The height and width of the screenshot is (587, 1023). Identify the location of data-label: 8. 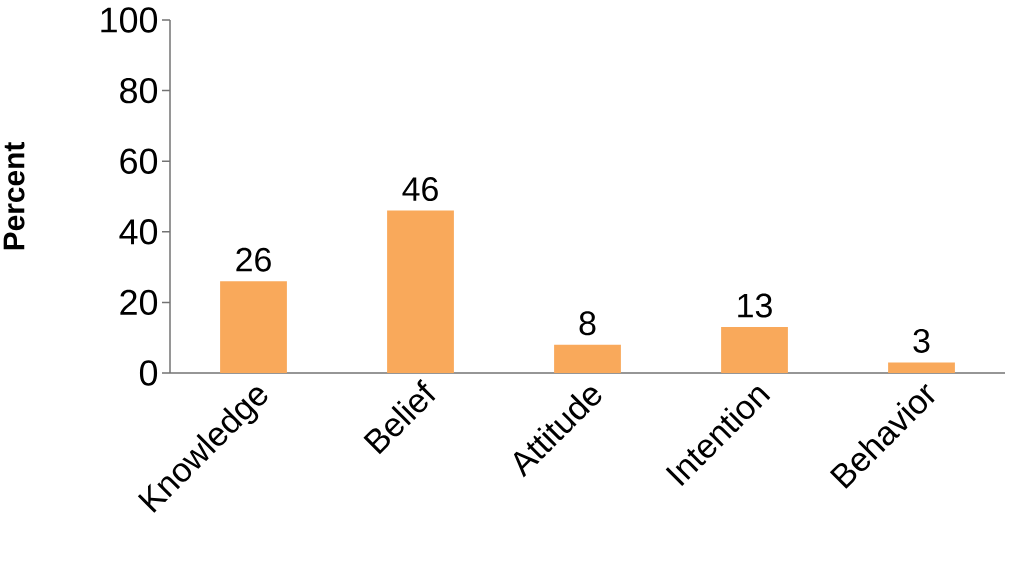
(587, 323).